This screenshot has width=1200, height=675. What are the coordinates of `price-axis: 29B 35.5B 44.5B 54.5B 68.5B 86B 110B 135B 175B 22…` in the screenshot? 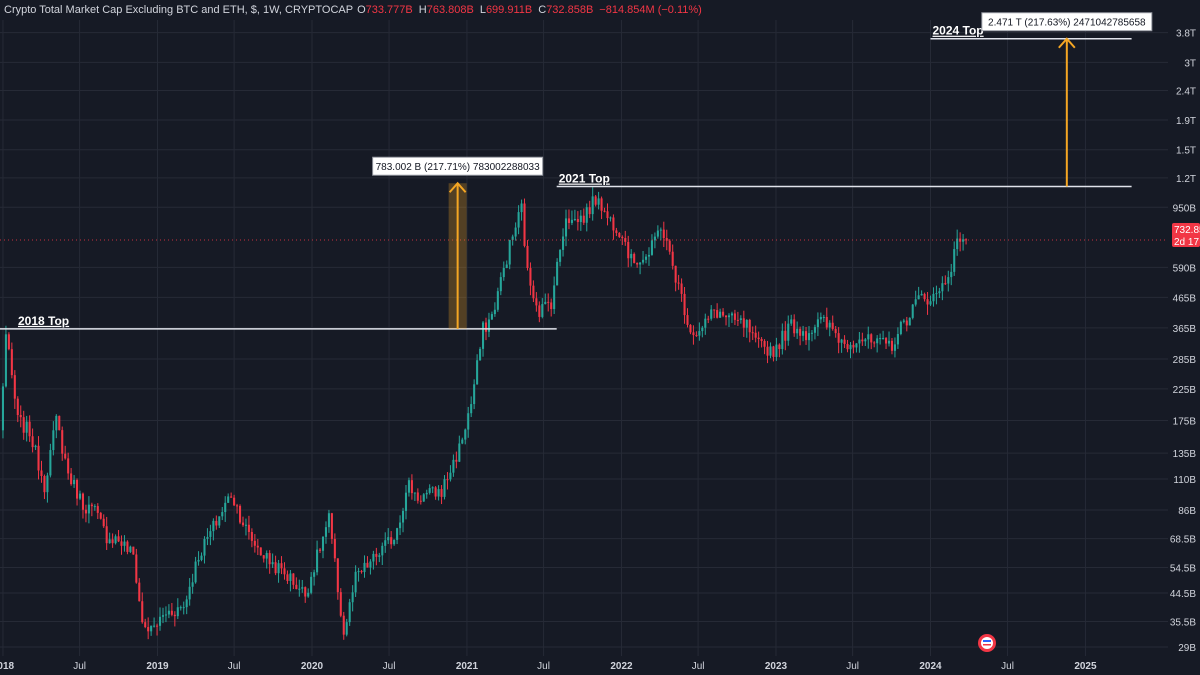 It's located at (1183, 341).